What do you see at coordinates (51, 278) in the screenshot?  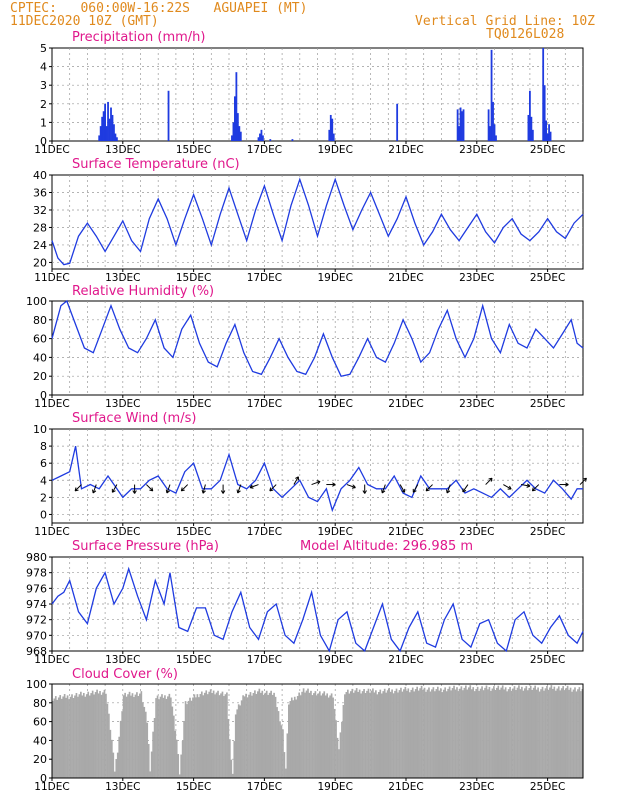 I see `x-tick-label: 11DEC` at bounding box center [51, 278].